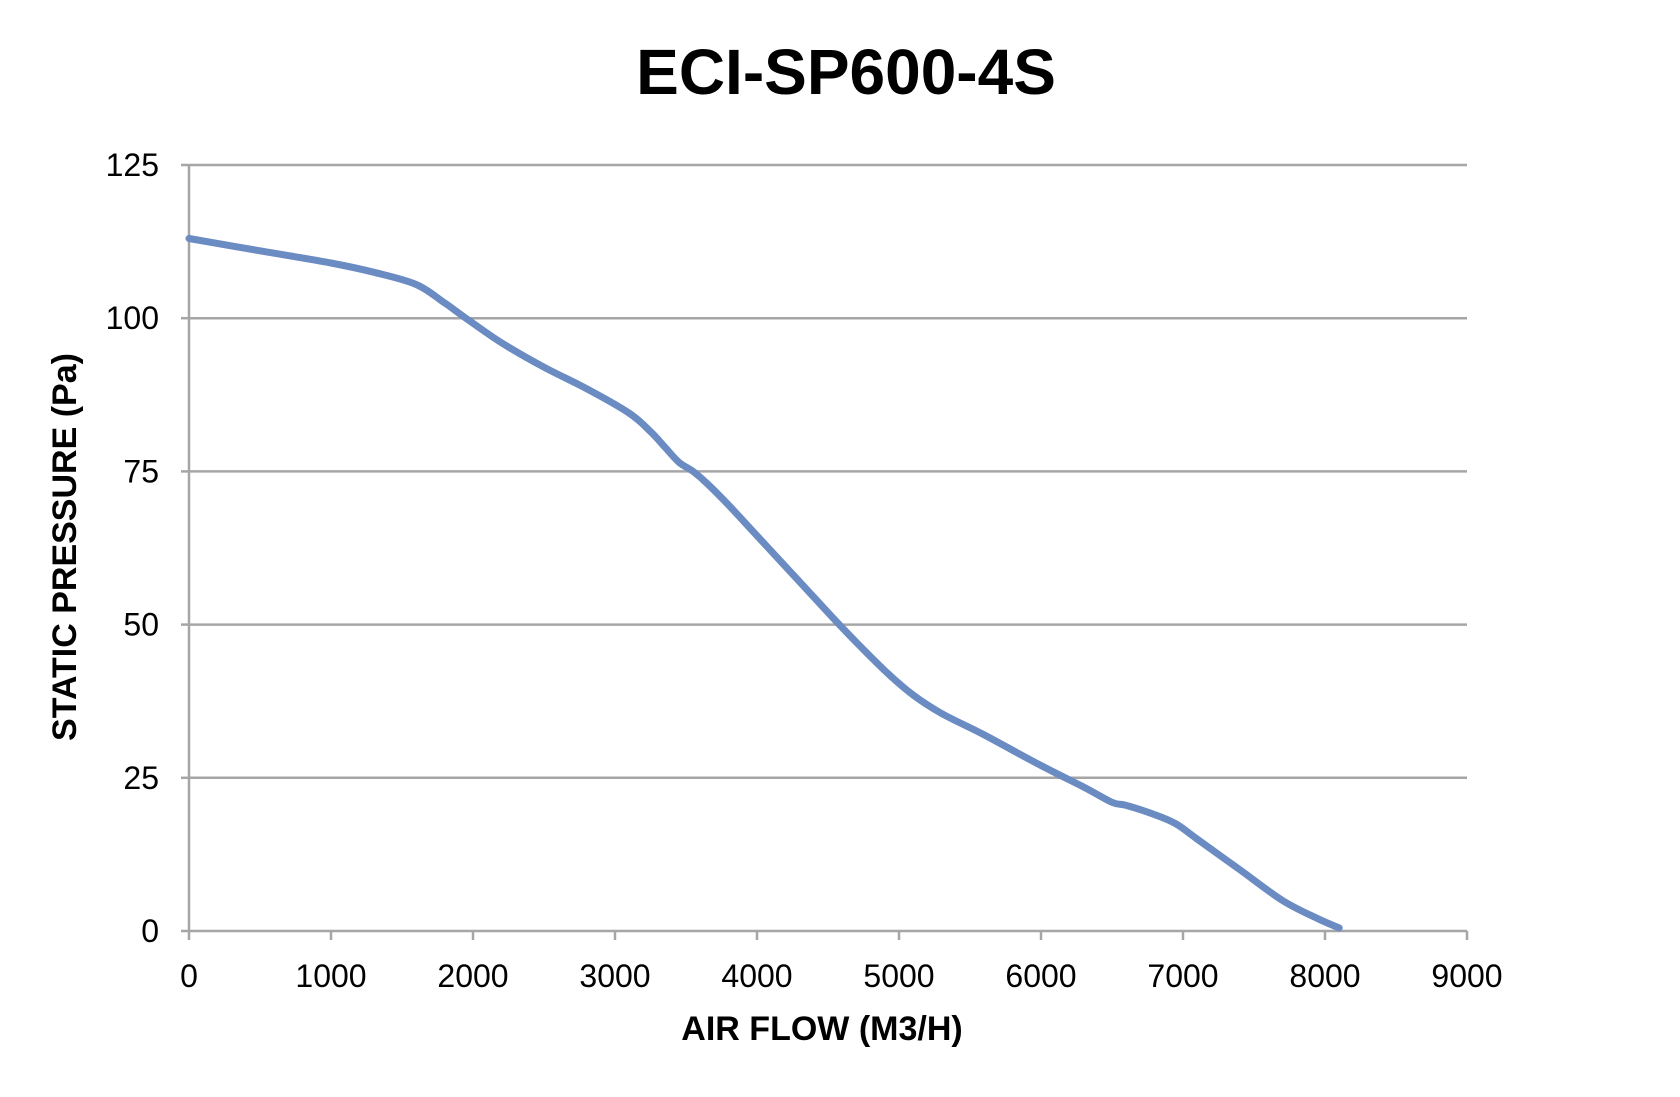 The image size is (1680, 1097). What do you see at coordinates (821, 1029) in the screenshot?
I see `x-axis-title: AIR FLOW (M3/H)` at bounding box center [821, 1029].